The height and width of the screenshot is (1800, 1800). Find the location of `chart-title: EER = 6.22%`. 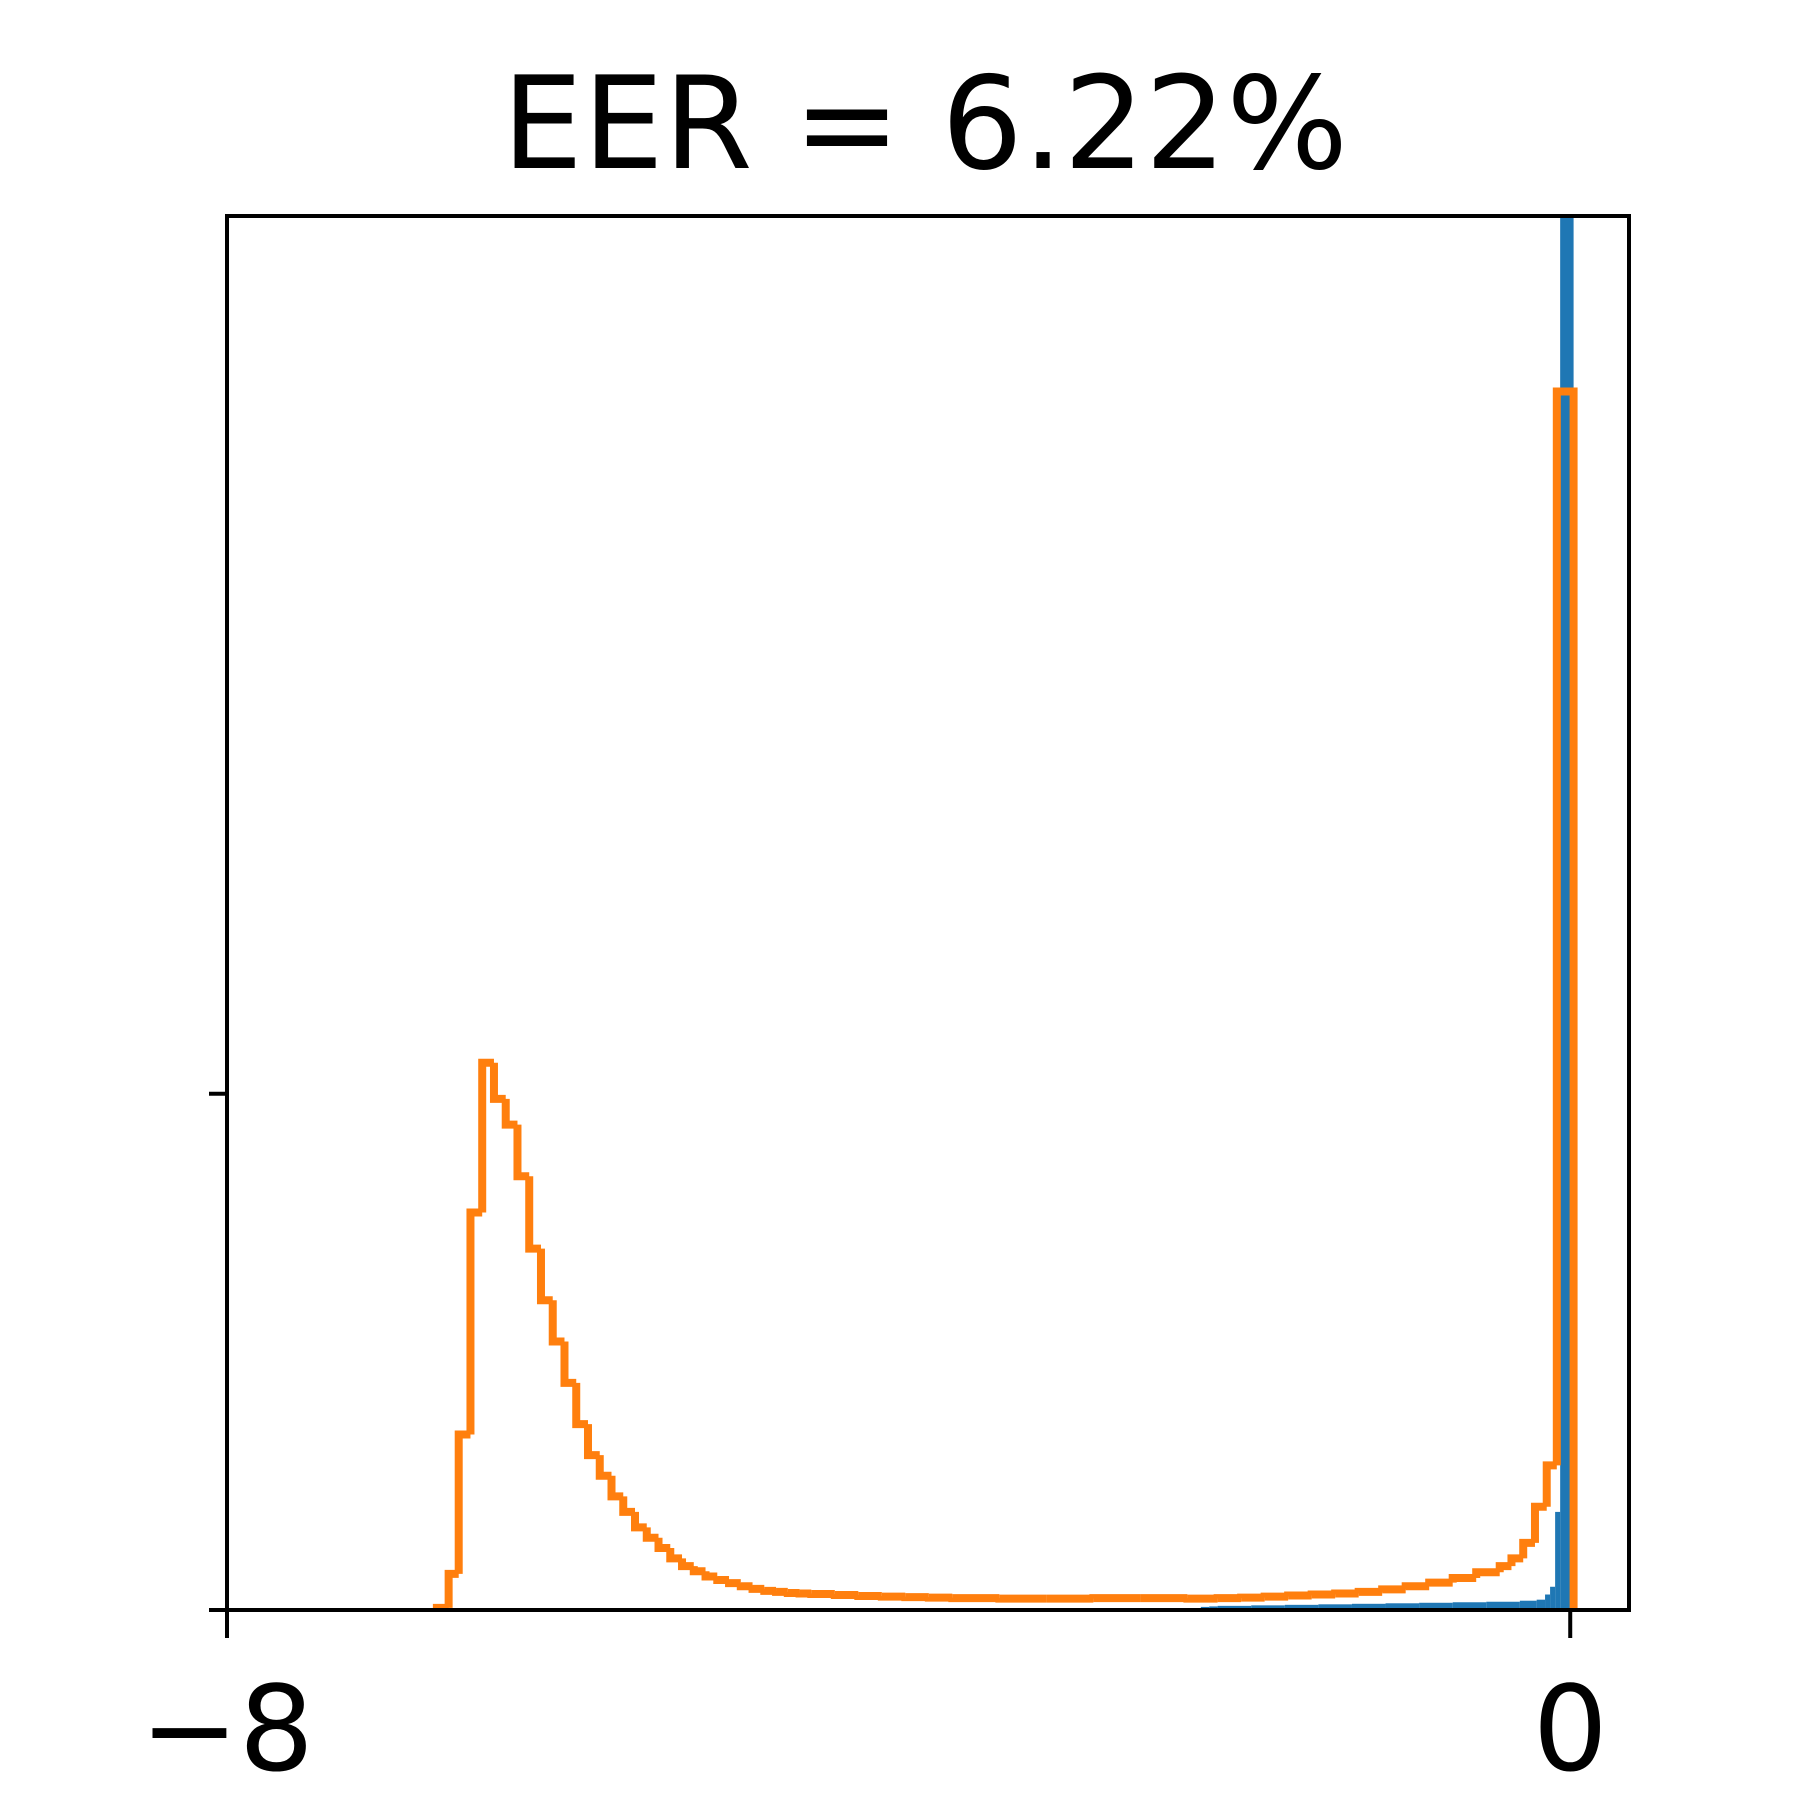

chart-title: EER = 6.22% is located at coordinates (925, 124).